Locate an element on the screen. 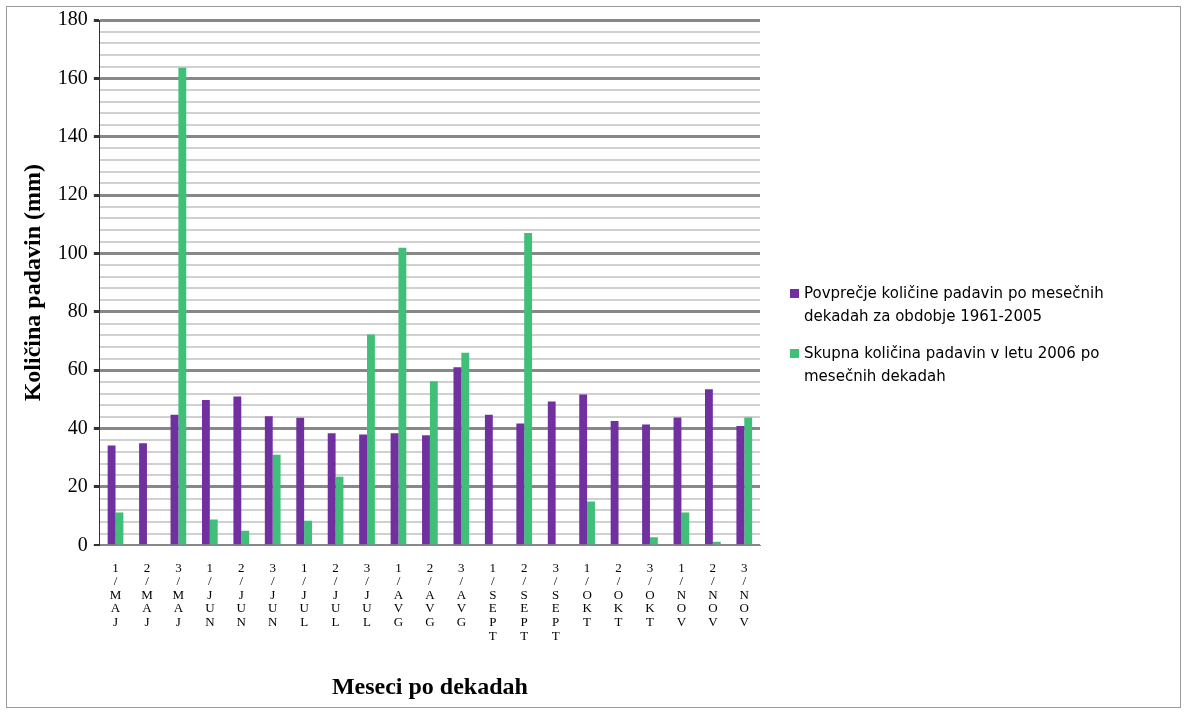 The height and width of the screenshot is (716, 1189). x-tick-label: 3/JUL is located at coordinates (367, 594).